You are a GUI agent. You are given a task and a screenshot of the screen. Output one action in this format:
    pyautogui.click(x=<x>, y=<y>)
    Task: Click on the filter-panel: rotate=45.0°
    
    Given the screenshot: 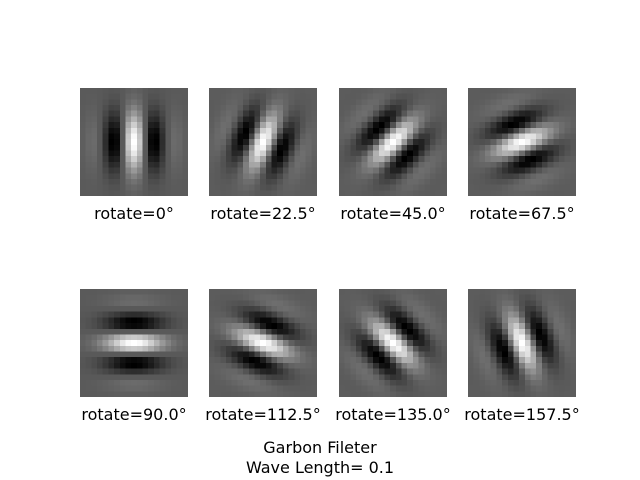 What is the action you would take?
    pyautogui.click(x=393, y=155)
    